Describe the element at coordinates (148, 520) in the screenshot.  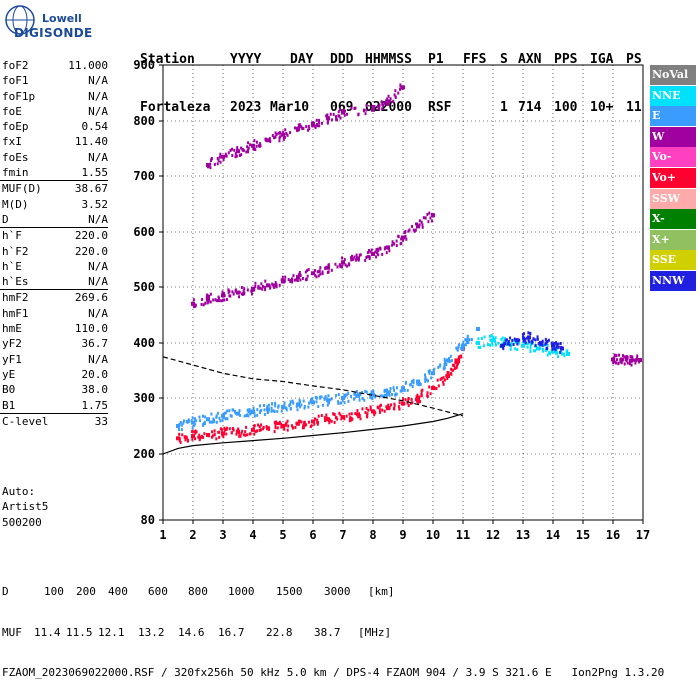
I see `y-tick-label: 80` at that location.